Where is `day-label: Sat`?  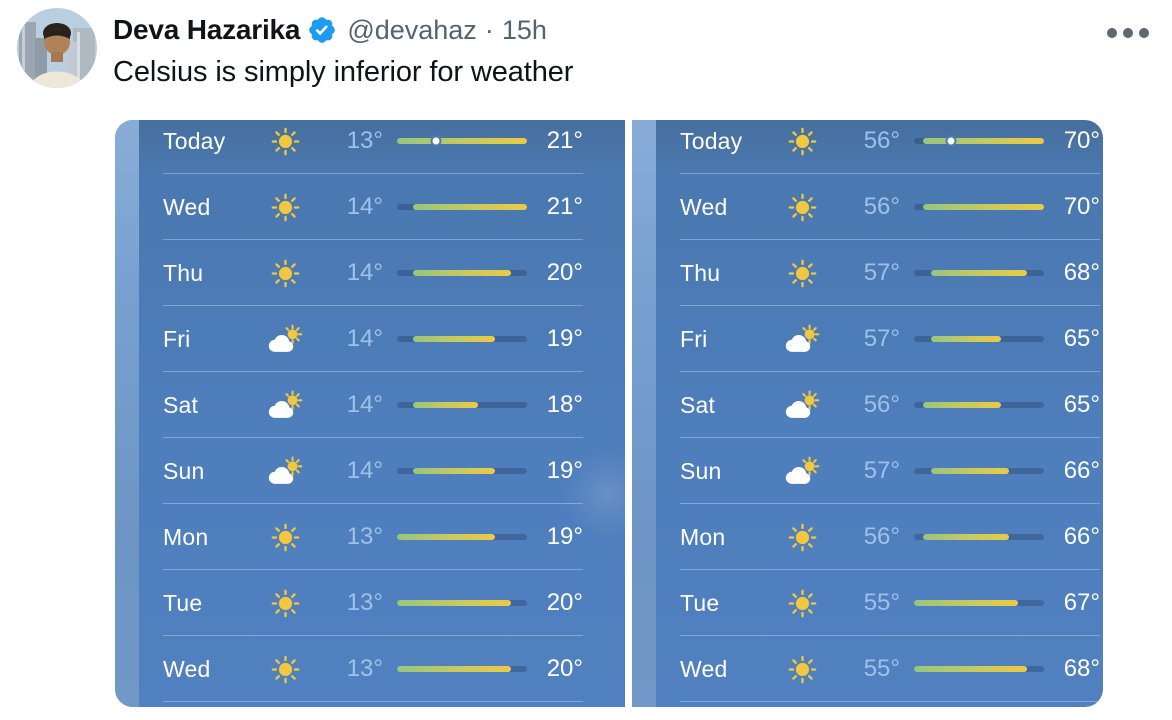 day-label: Sat is located at coordinates (698, 404).